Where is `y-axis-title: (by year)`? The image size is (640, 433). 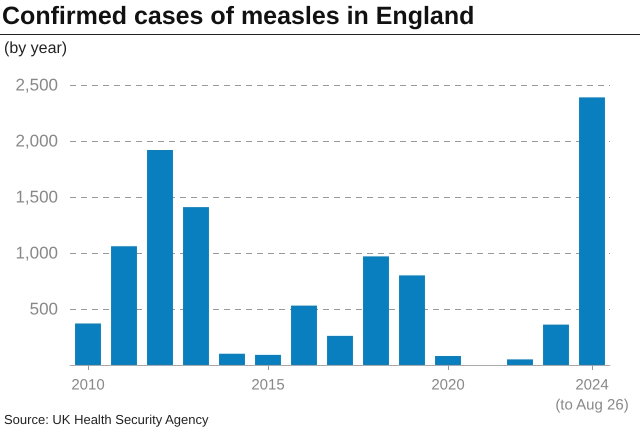 y-axis-title: (by year) is located at coordinates (36, 49).